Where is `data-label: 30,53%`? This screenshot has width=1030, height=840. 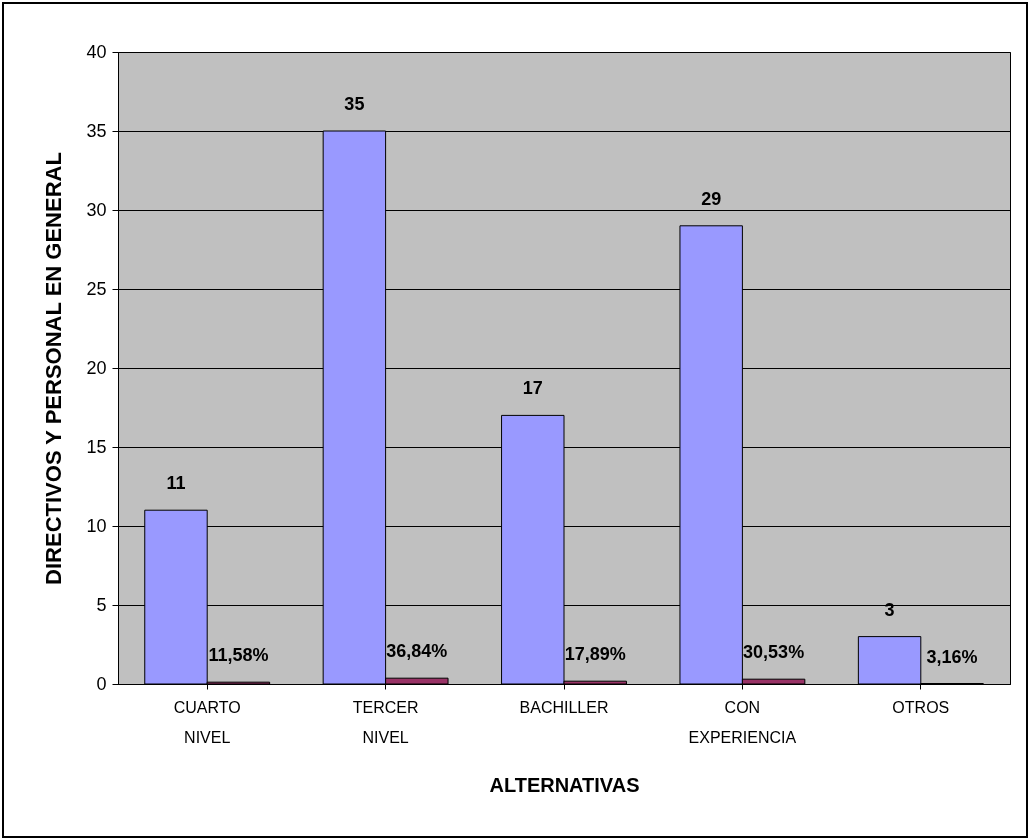 data-label: 30,53% is located at coordinates (774, 652).